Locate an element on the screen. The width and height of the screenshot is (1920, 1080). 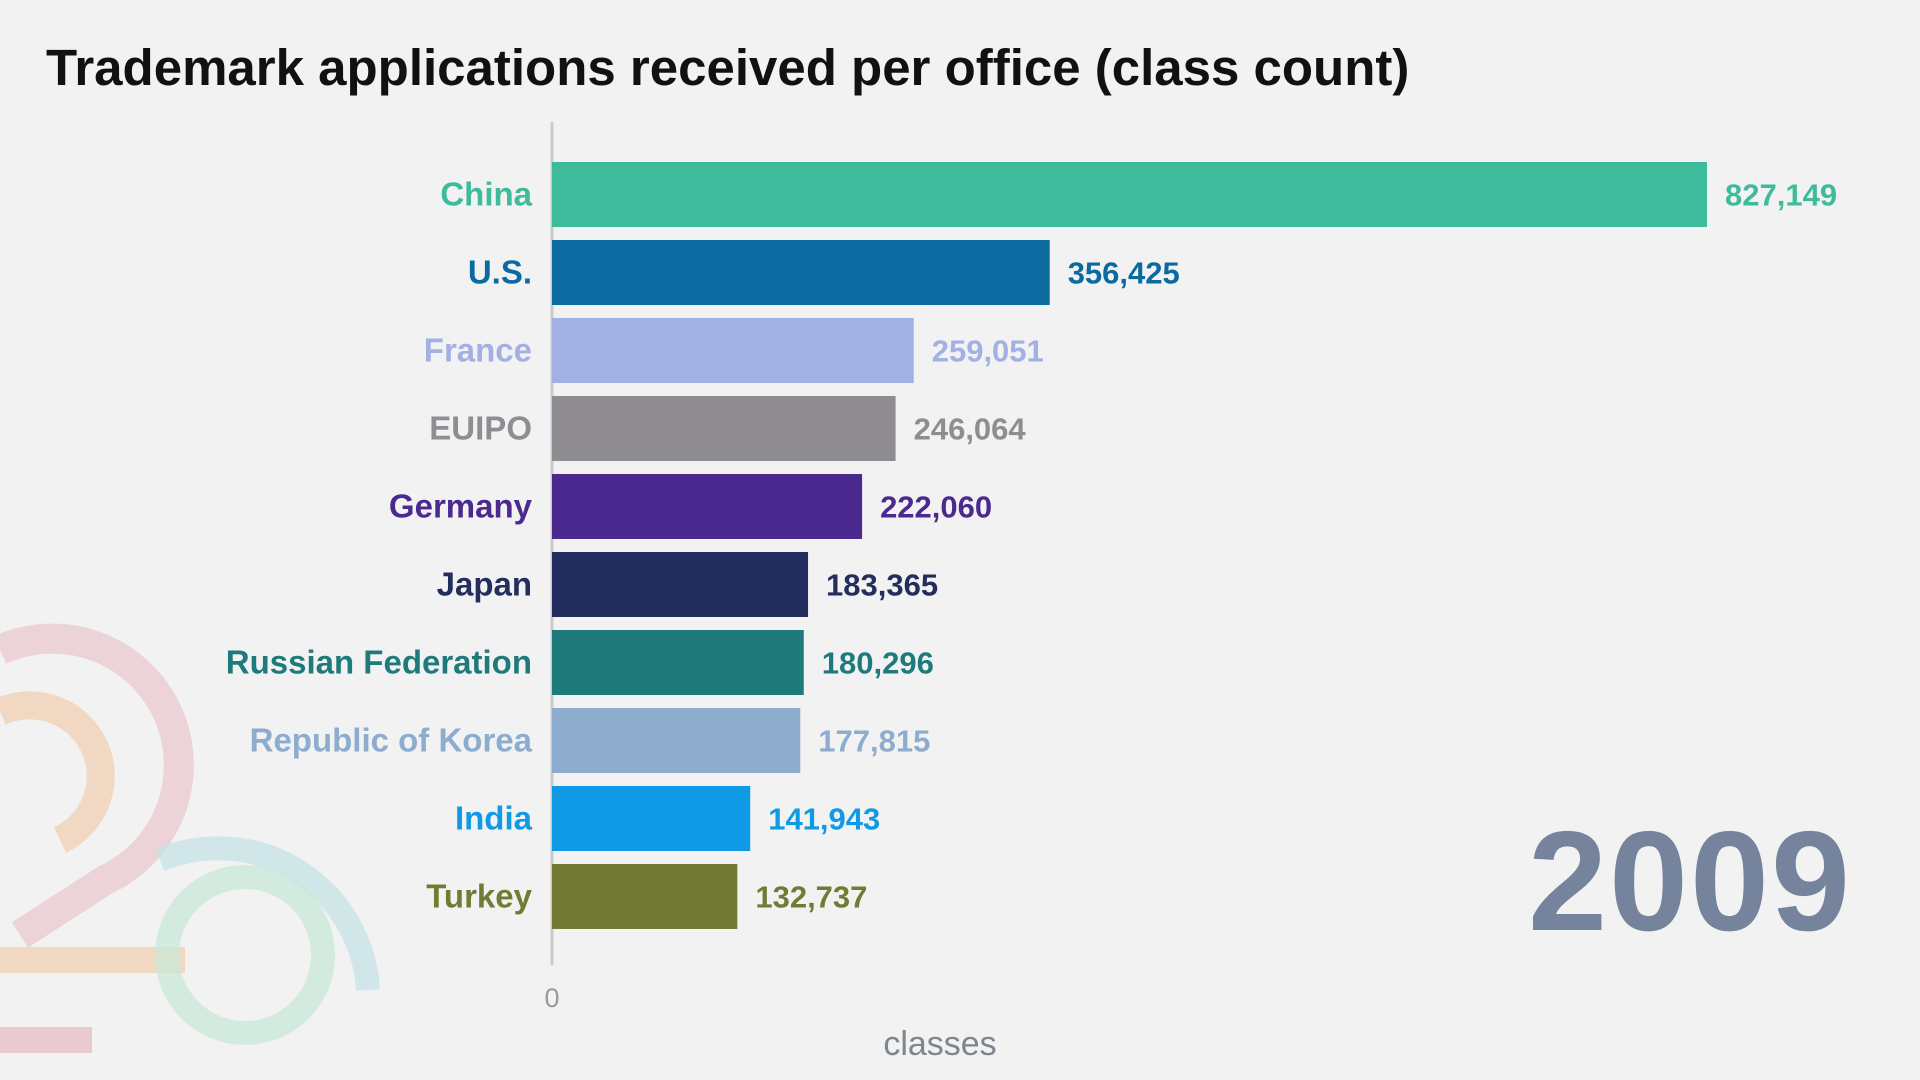
category-label: EUIPO is located at coordinates (480, 428).